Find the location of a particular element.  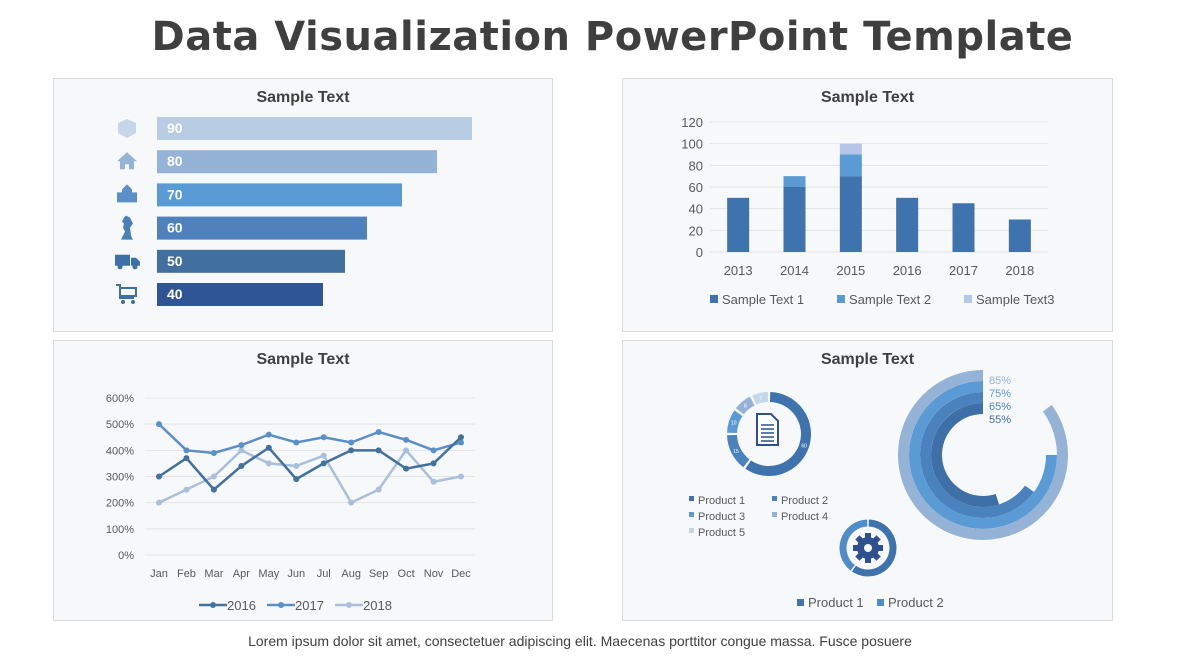

x-tick-label: 2013 is located at coordinates (738, 270).